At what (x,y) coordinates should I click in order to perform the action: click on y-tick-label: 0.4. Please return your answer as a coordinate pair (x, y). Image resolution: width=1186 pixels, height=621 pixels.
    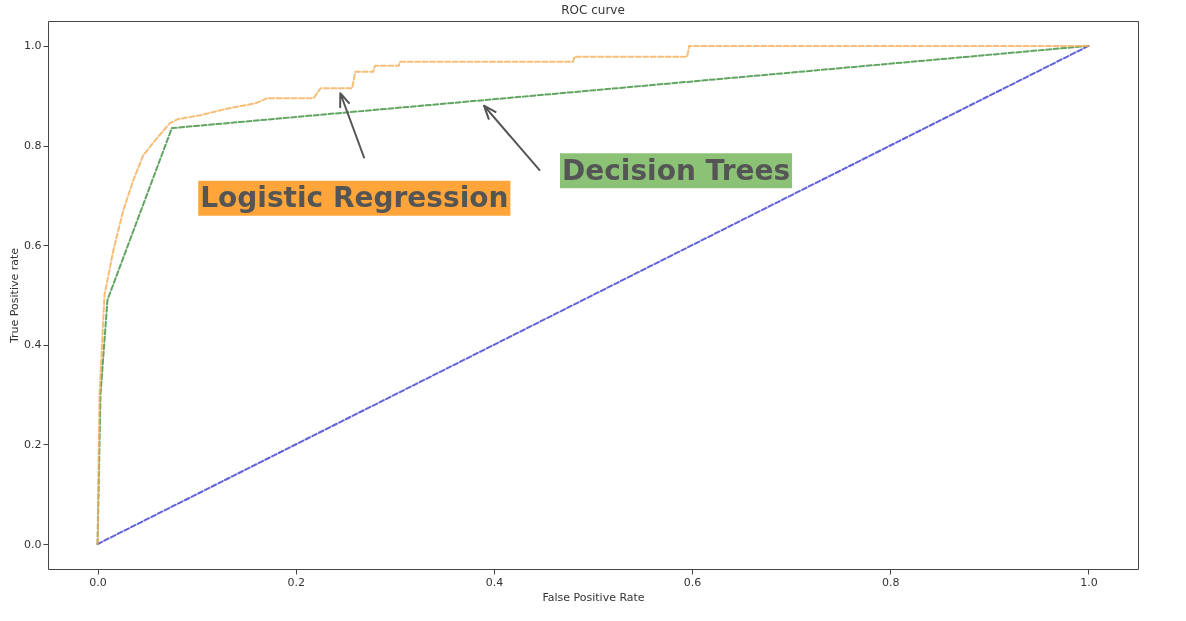
    Looking at the image, I should click on (33, 345).